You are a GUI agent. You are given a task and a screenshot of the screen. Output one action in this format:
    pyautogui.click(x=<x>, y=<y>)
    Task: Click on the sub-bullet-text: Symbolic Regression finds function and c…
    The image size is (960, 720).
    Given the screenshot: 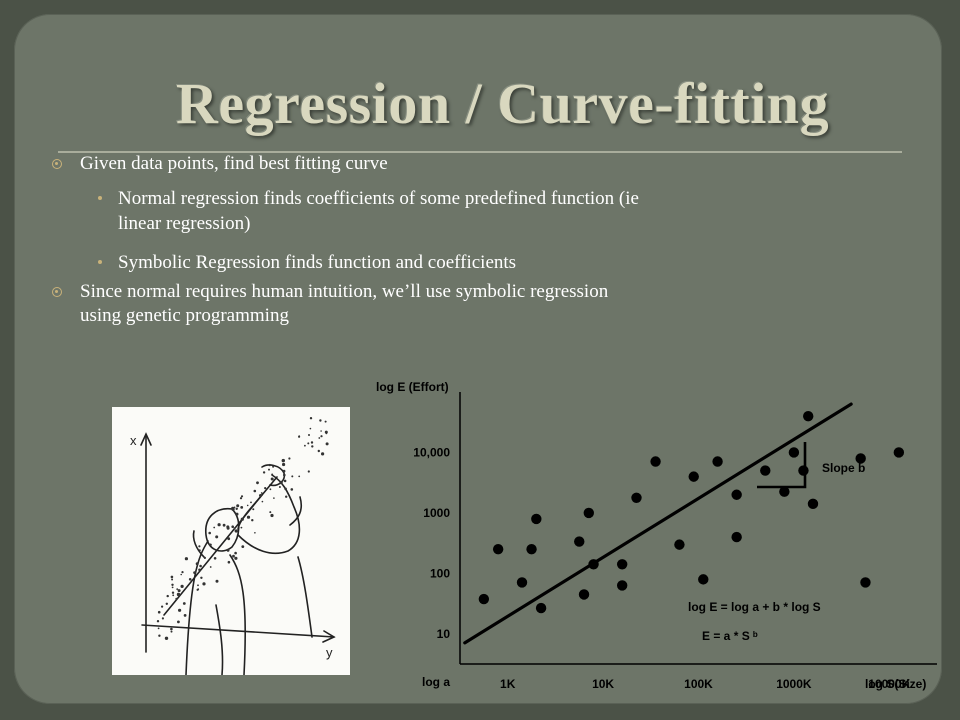 What is the action you would take?
    pyautogui.click(x=317, y=262)
    